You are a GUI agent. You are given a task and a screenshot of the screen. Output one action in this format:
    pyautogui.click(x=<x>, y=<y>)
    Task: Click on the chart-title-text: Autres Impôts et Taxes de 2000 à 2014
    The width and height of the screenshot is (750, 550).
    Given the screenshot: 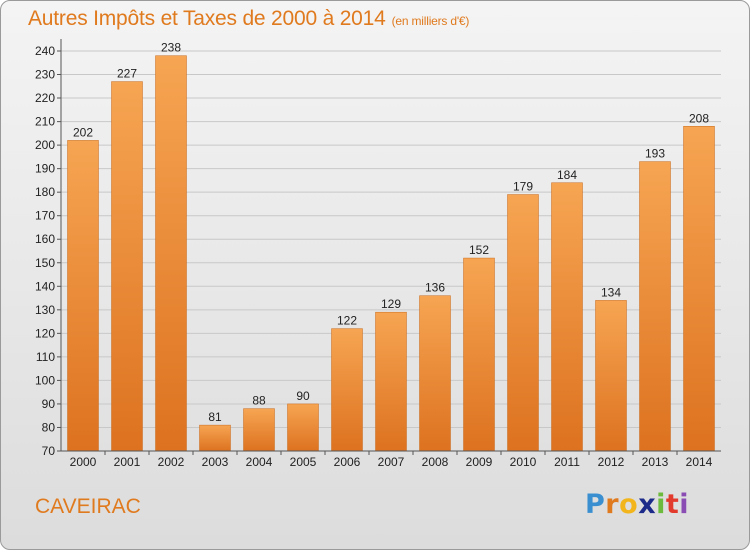 What is the action you would take?
    pyautogui.click(x=207, y=18)
    